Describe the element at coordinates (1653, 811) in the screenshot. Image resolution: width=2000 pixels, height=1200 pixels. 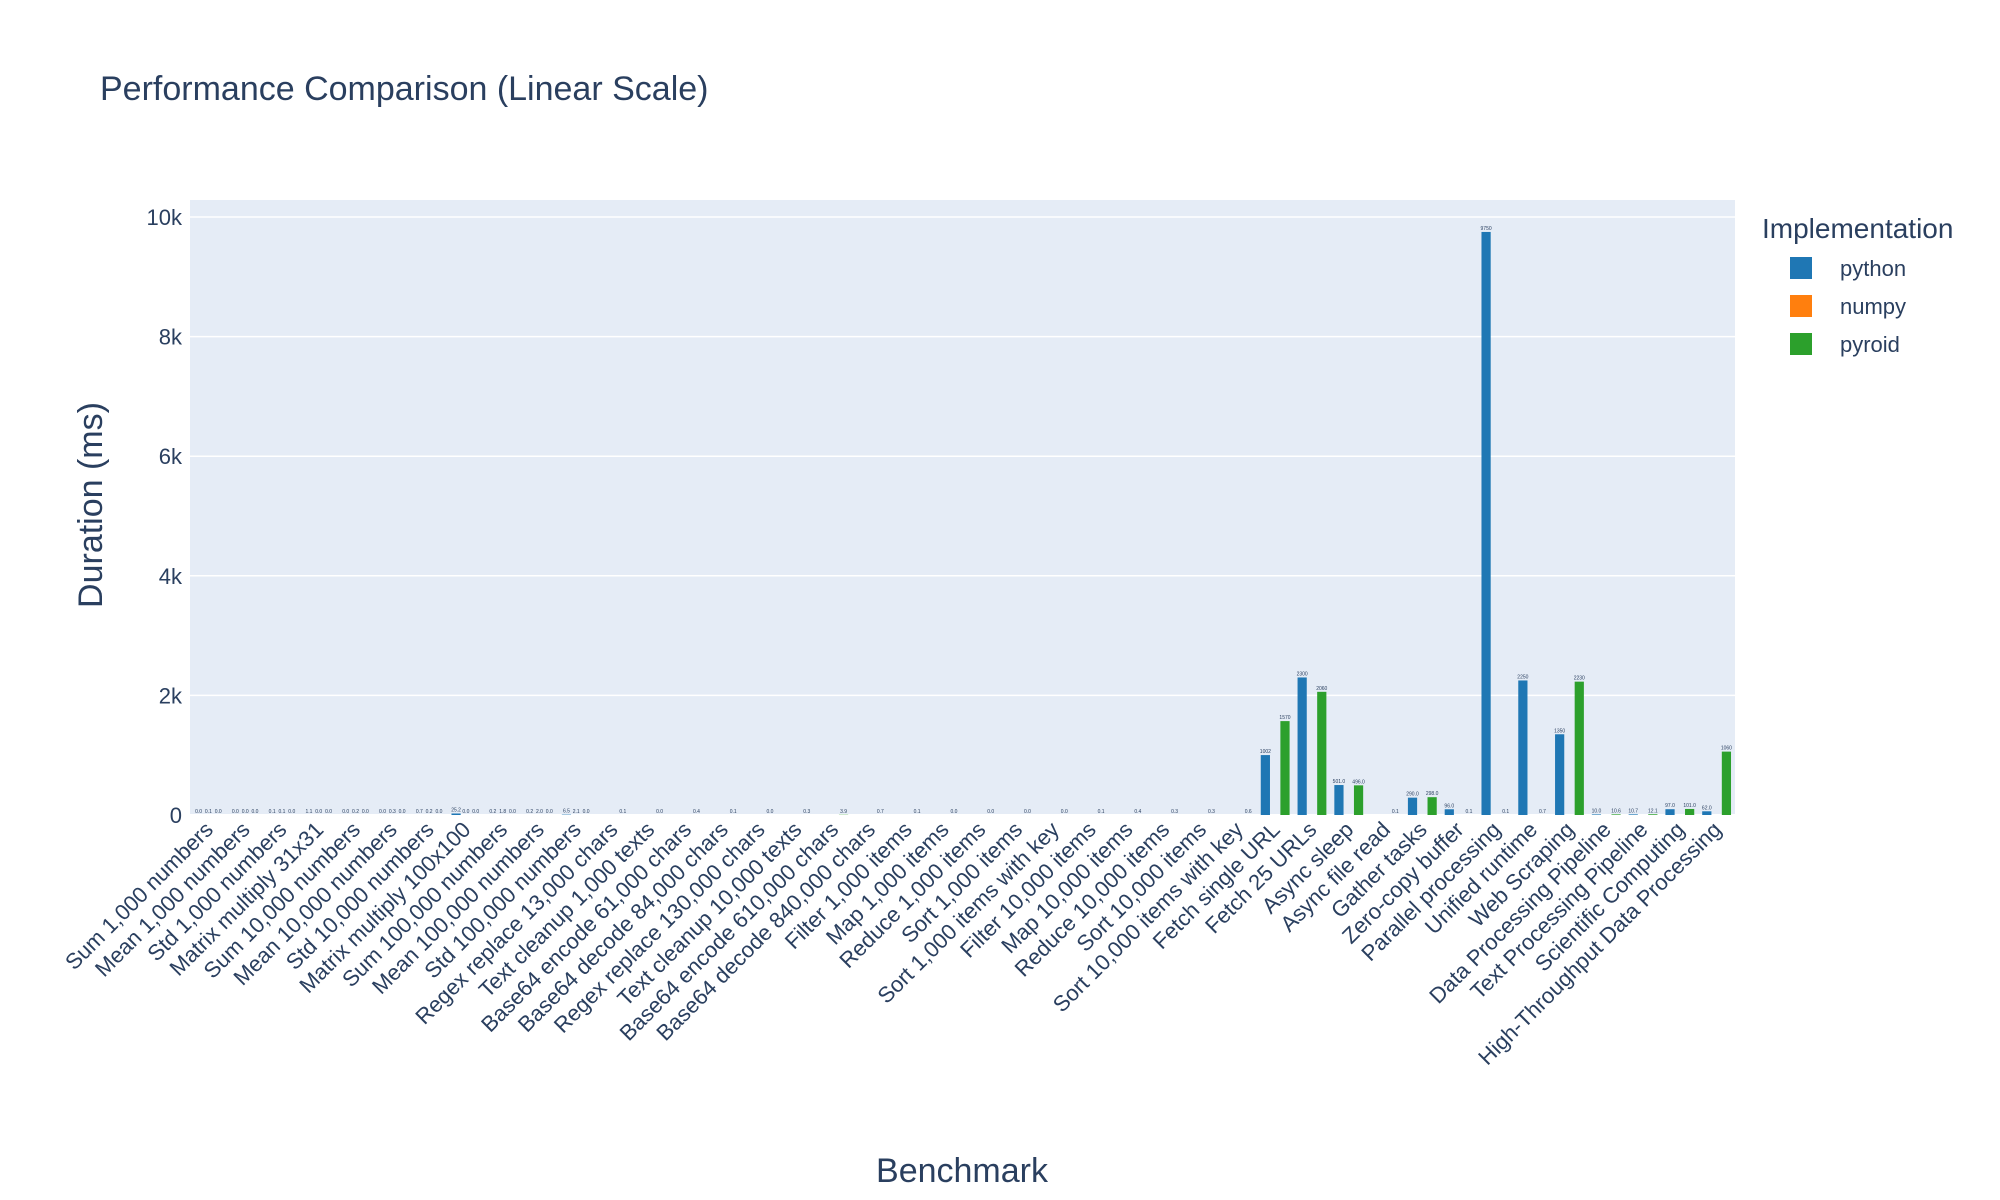
I see `bar-value-label: 12.1` at that location.